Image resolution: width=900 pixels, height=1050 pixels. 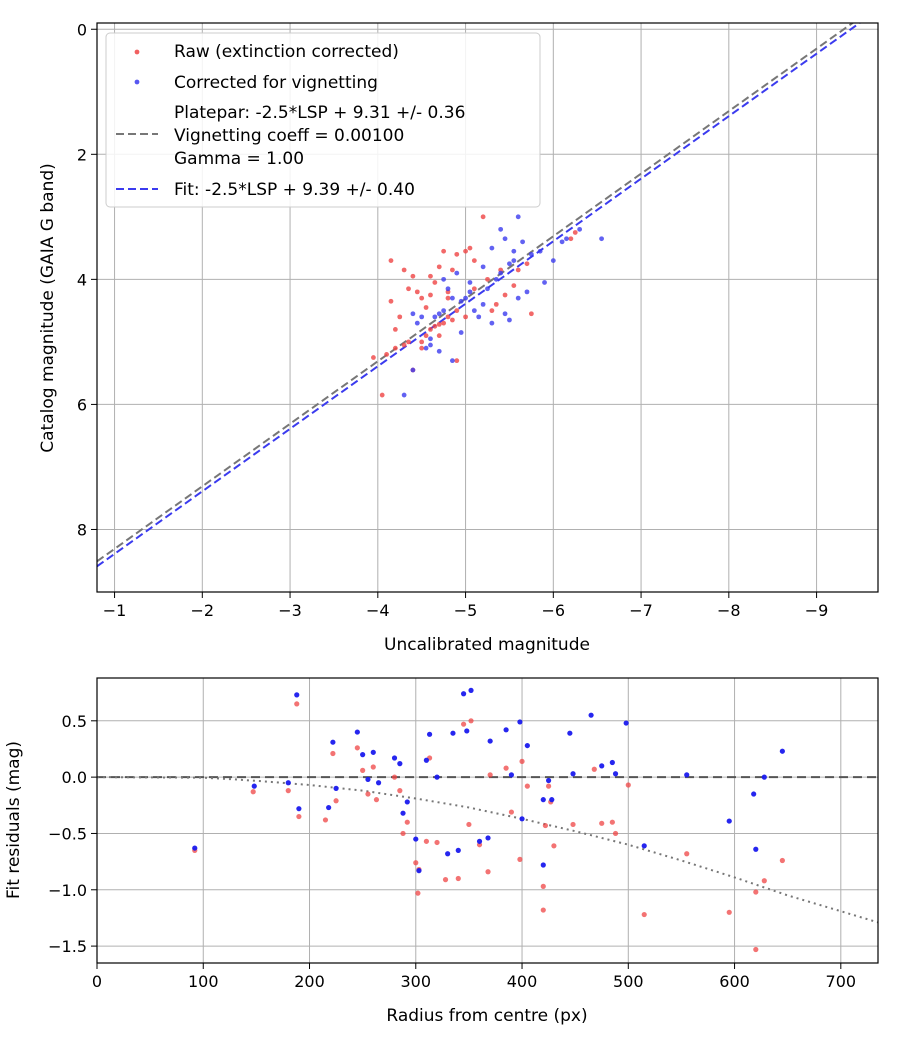 I want to click on bottom-x-tick-label: 500, so click(x=628, y=981).